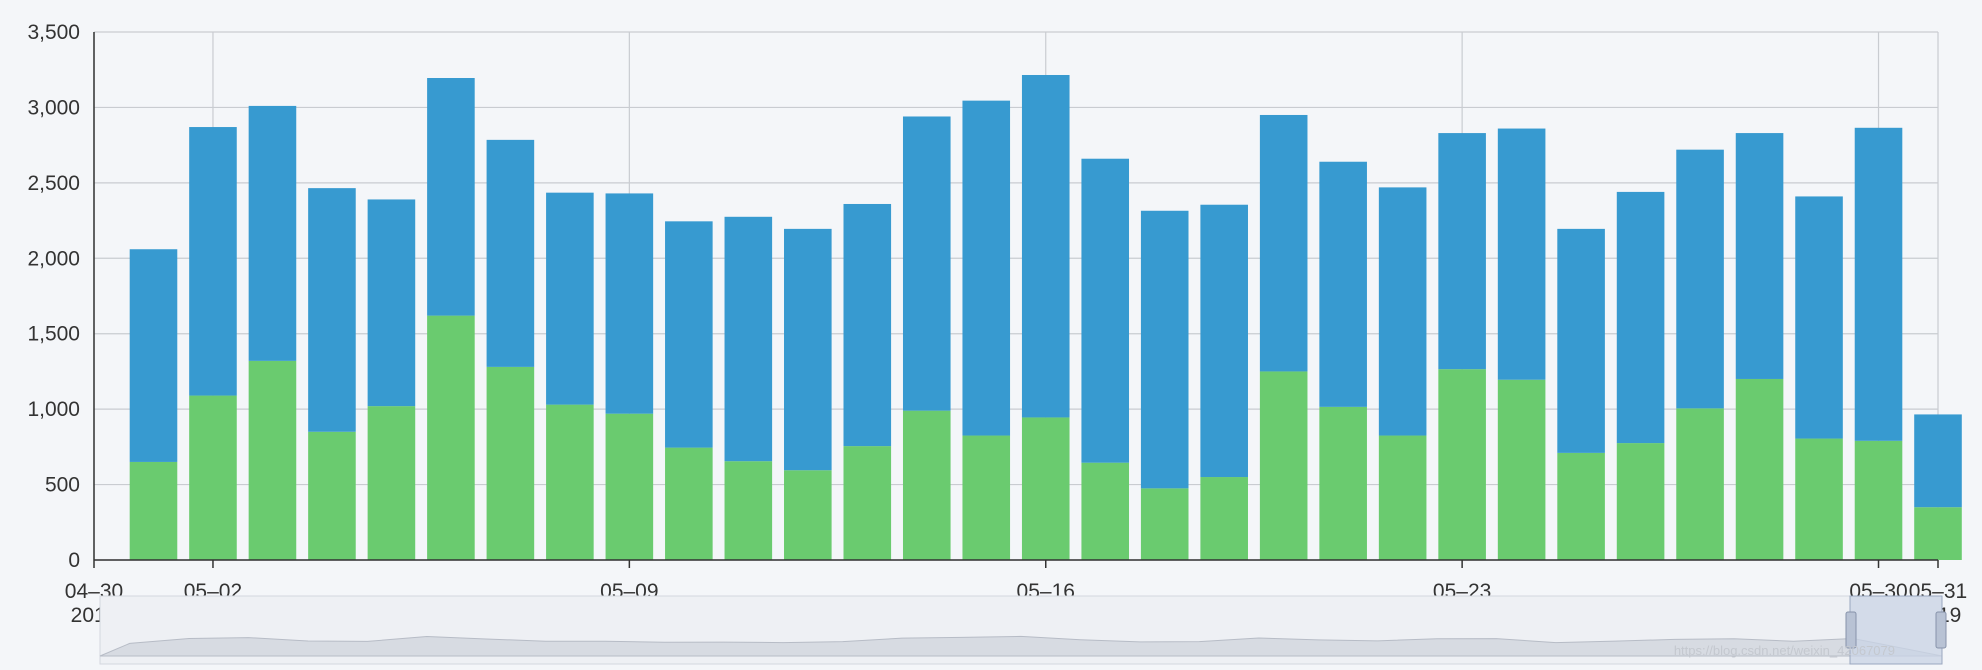  What do you see at coordinates (1021, 646) in the screenshot?
I see `navigator-overview-area` at bounding box center [1021, 646].